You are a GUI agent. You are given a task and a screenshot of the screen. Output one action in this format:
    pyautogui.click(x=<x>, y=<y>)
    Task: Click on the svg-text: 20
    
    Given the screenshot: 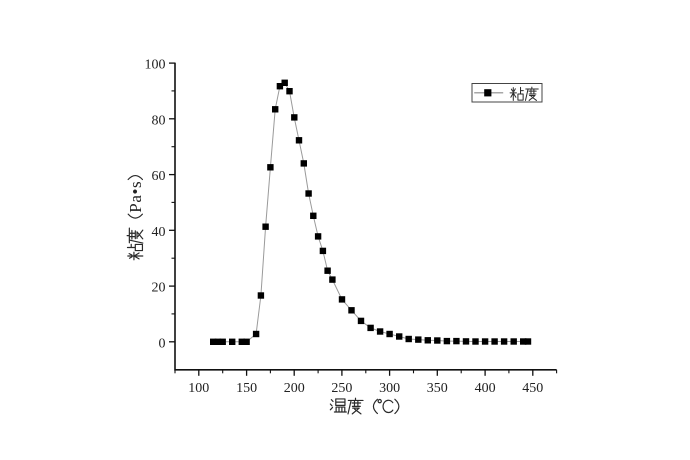 What is the action you would take?
    pyautogui.click(x=159, y=288)
    